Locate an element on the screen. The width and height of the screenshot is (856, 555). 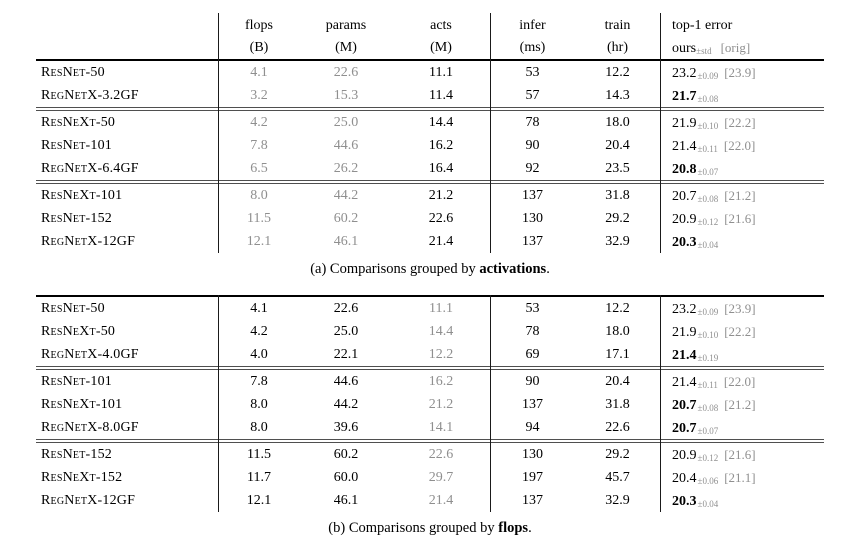
flops-header: flops is located at coordinates (259, 25).